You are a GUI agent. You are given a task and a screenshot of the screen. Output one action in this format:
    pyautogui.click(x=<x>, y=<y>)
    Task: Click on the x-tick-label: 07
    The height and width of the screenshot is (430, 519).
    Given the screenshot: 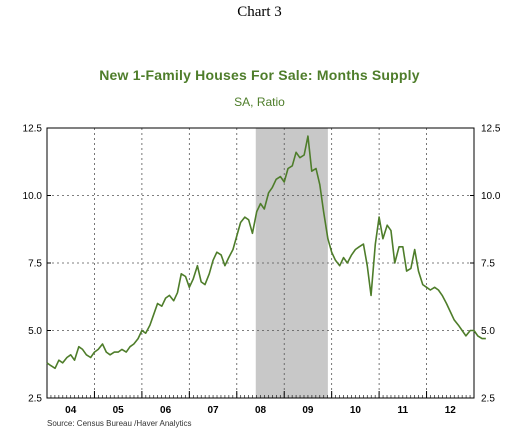 What is the action you would take?
    pyautogui.click(x=213, y=410)
    